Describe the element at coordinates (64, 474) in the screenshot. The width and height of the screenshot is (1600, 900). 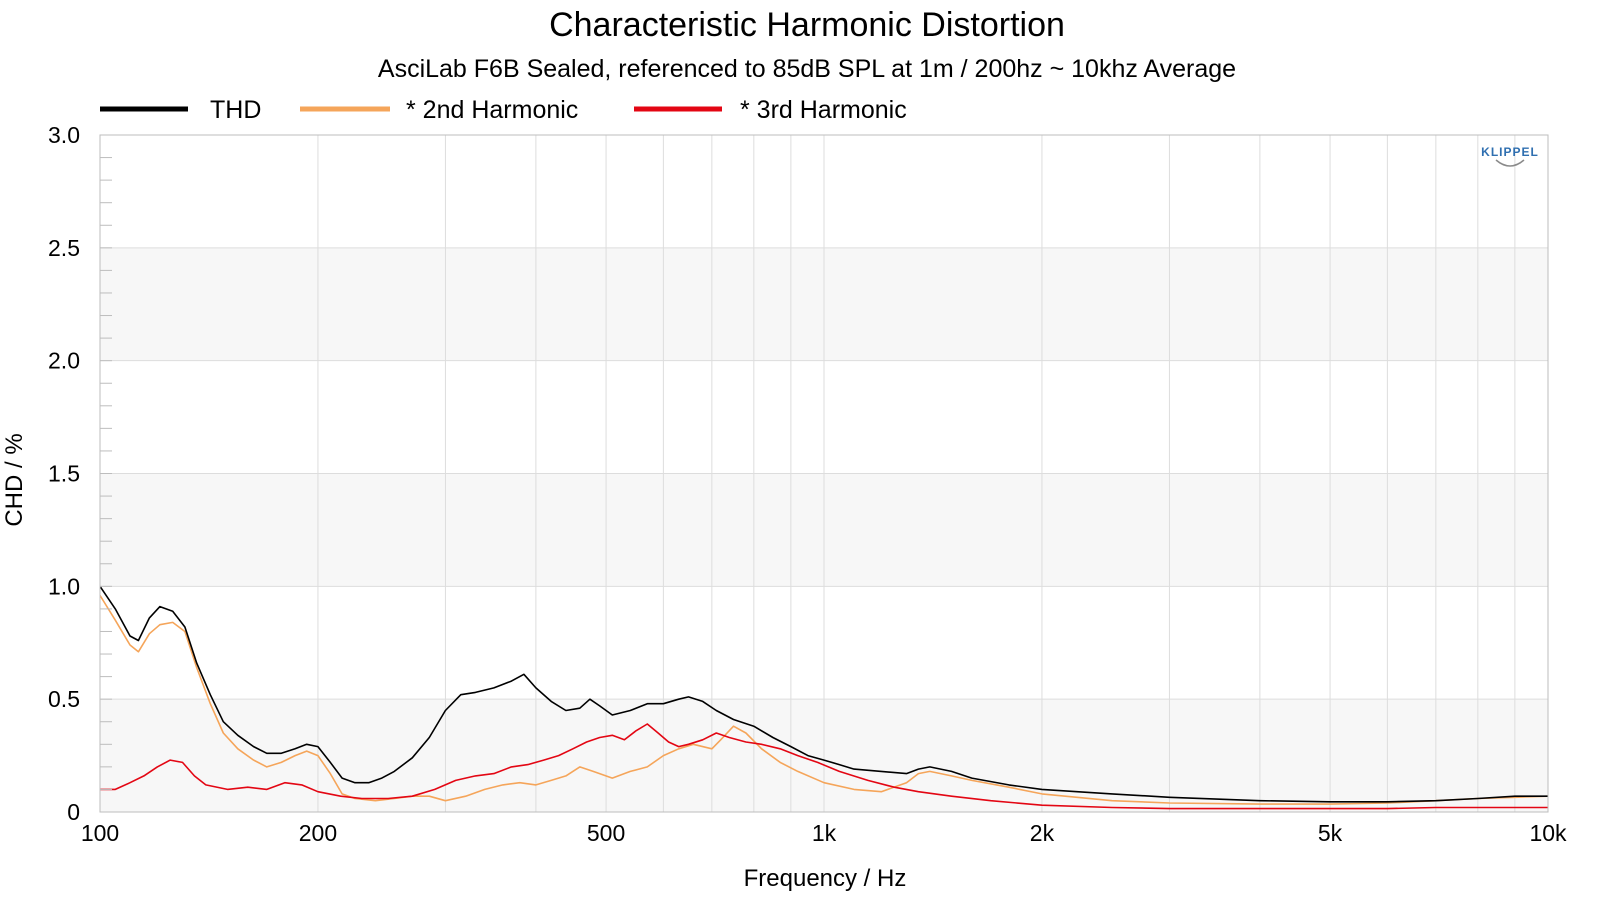
I see `y-tick-label: 1.5` at that location.